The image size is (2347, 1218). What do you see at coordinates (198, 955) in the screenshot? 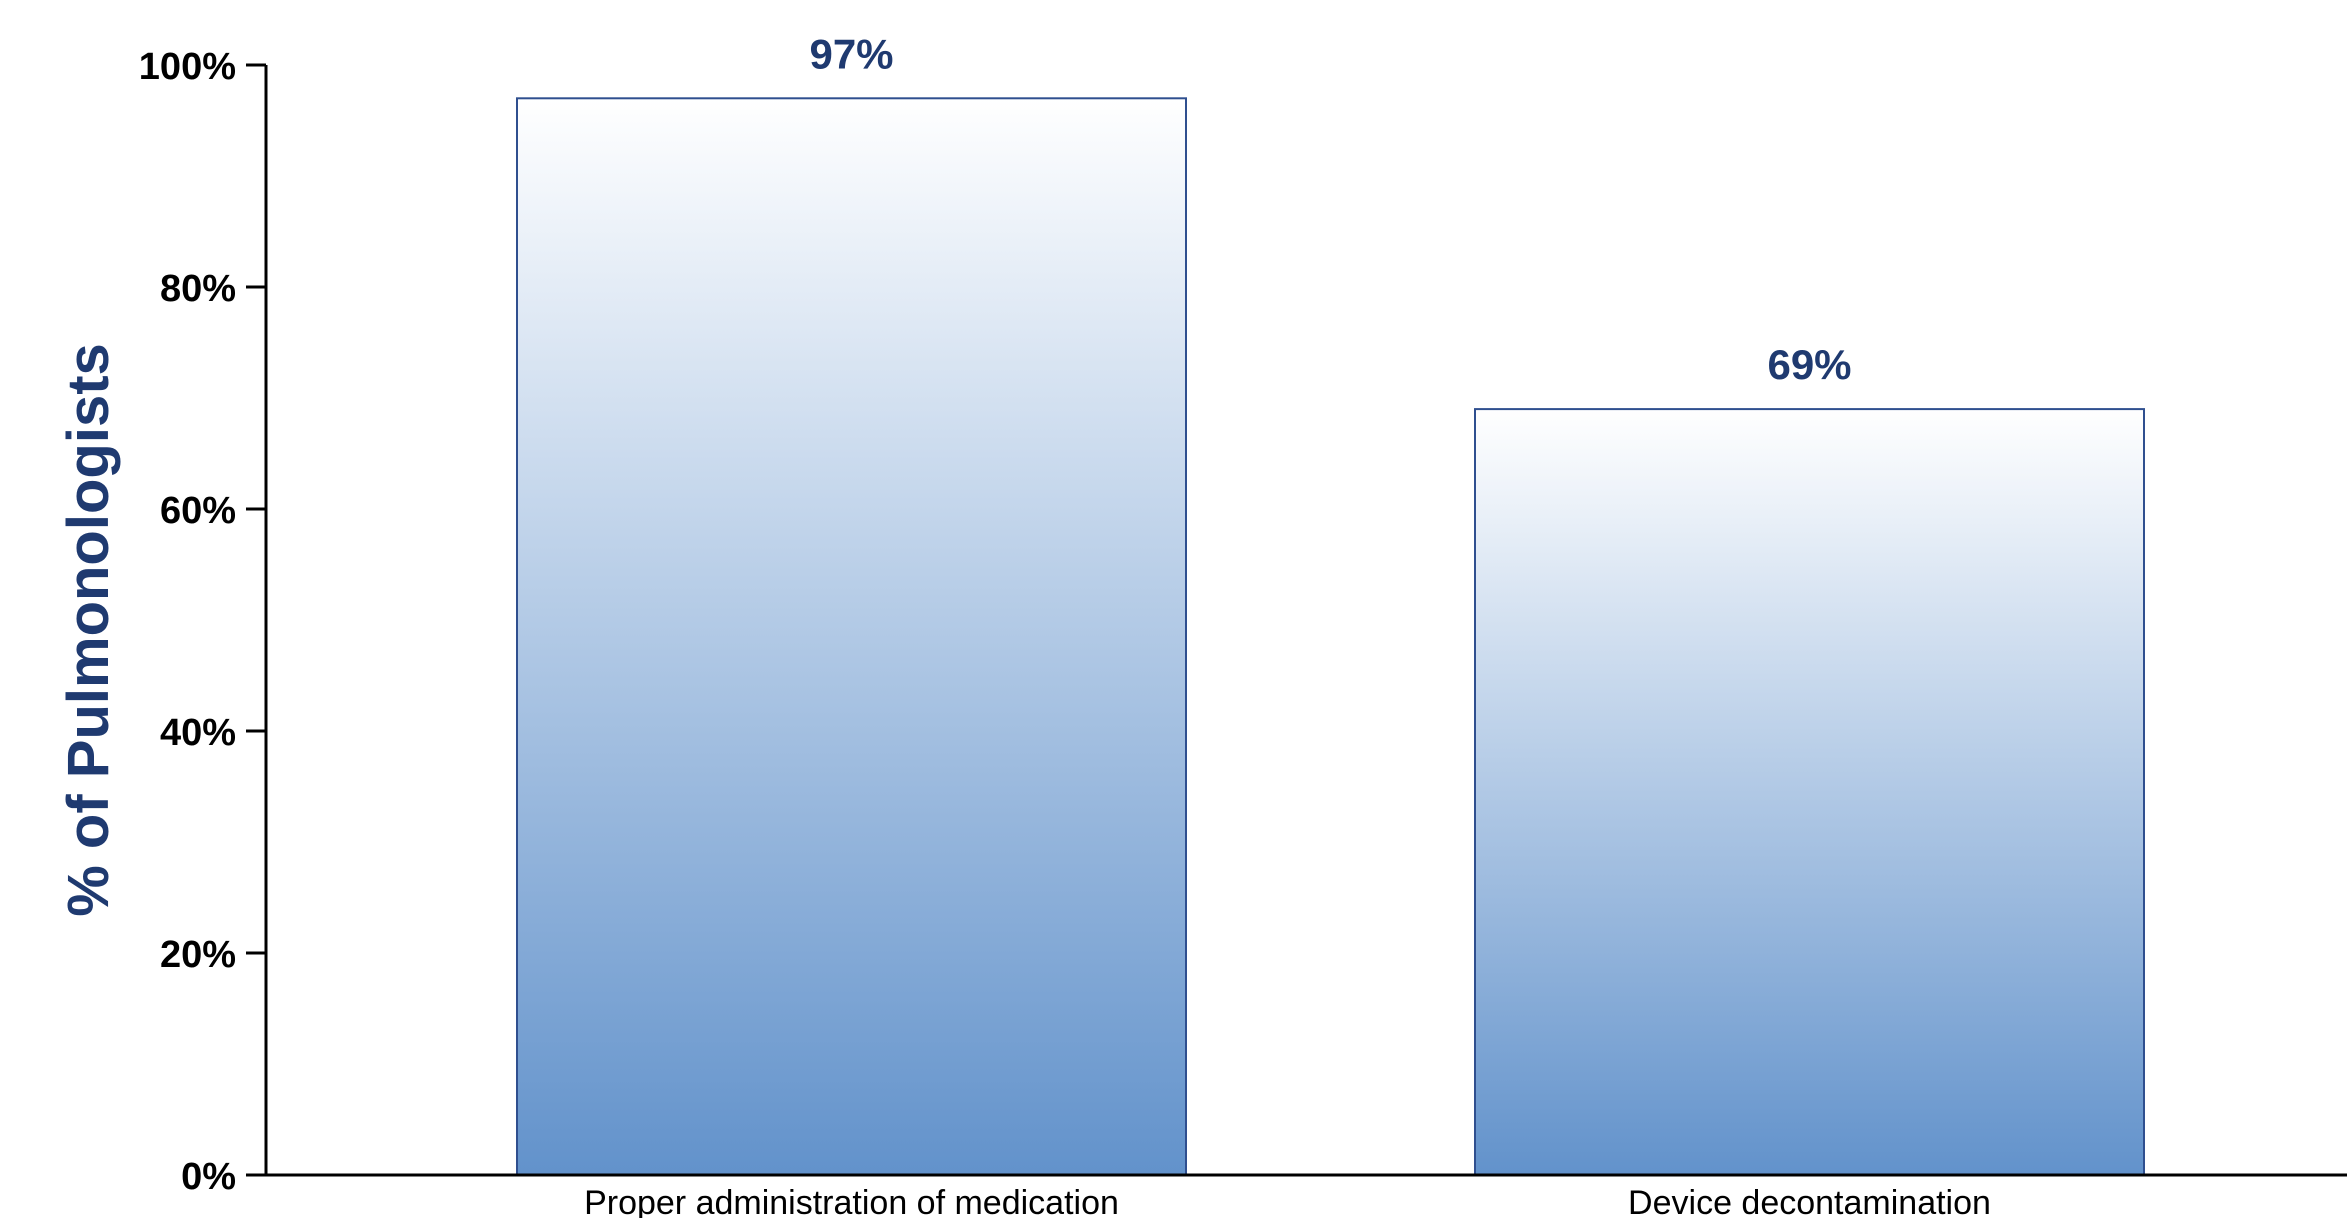
I see `y-tick-label-20: 20%` at bounding box center [198, 955].